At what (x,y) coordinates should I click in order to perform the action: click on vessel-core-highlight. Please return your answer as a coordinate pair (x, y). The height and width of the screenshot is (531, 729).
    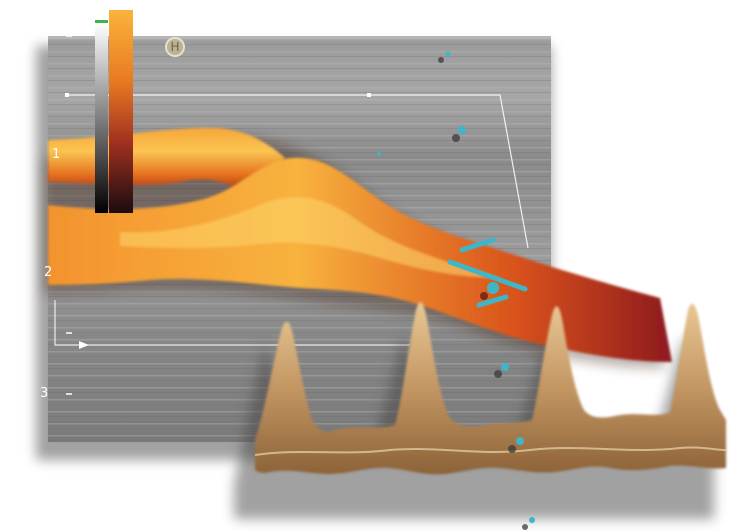
    Looking at the image, I should click on (310, 237).